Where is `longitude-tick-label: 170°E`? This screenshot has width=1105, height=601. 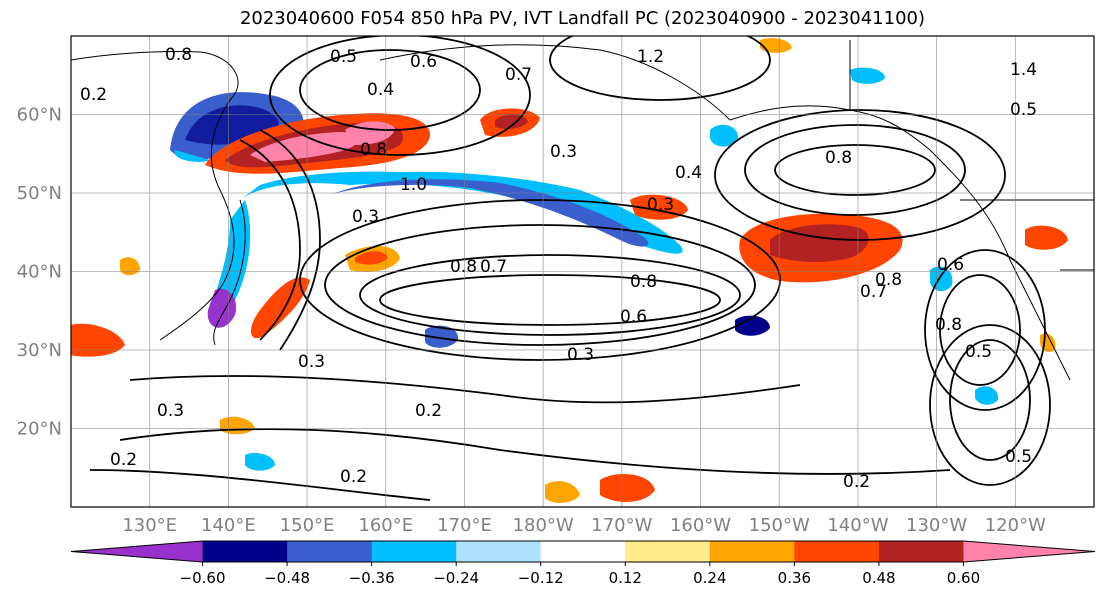 longitude-tick-label: 170°E is located at coordinates (464, 525).